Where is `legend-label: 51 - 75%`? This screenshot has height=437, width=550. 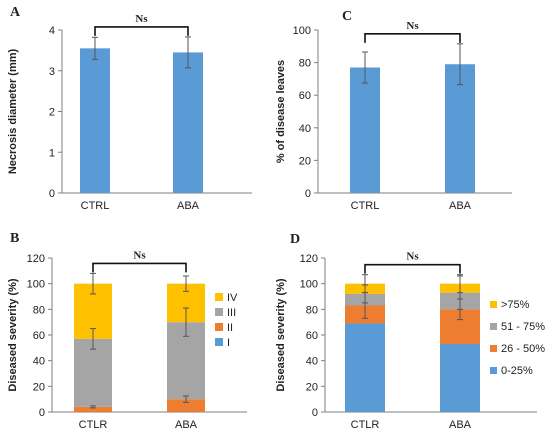
legend-label: 51 - 75% is located at coordinates (523, 327).